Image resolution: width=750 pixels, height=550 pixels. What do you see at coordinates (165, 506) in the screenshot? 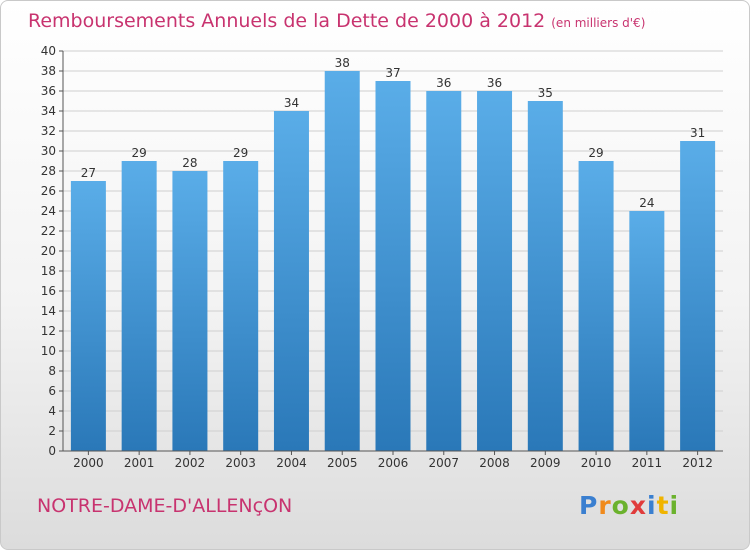
I see `commune-name: NOTRE-DAME-D'ALLENçON` at bounding box center [165, 506].